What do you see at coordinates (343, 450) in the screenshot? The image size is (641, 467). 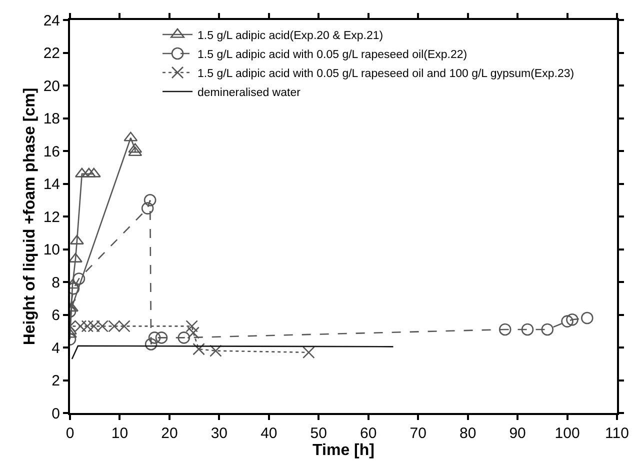 I see `x-axis-title: Time [h]` at bounding box center [343, 450].